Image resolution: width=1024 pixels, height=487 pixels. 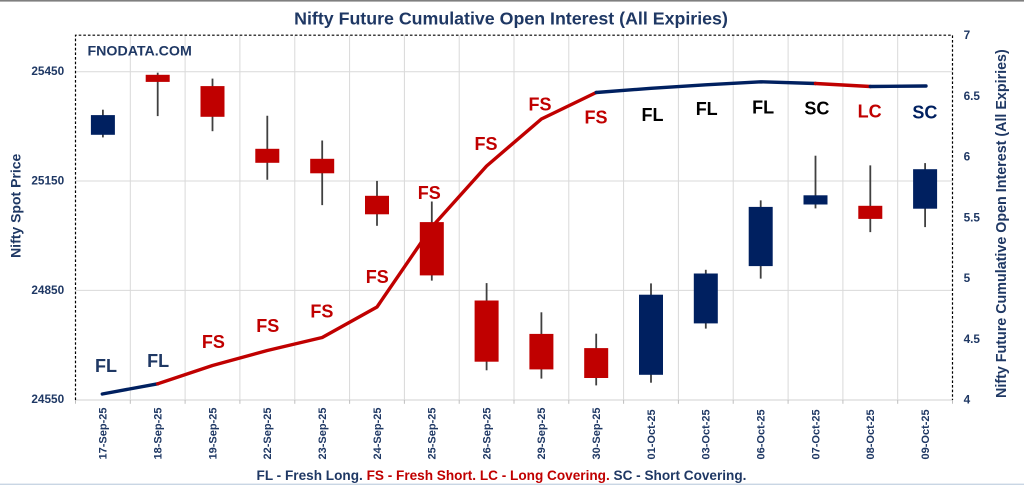 What do you see at coordinates (542, 434) in the screenshot?
I see `svg-text: 29-Sep-25` at bounding box center [542, 434].